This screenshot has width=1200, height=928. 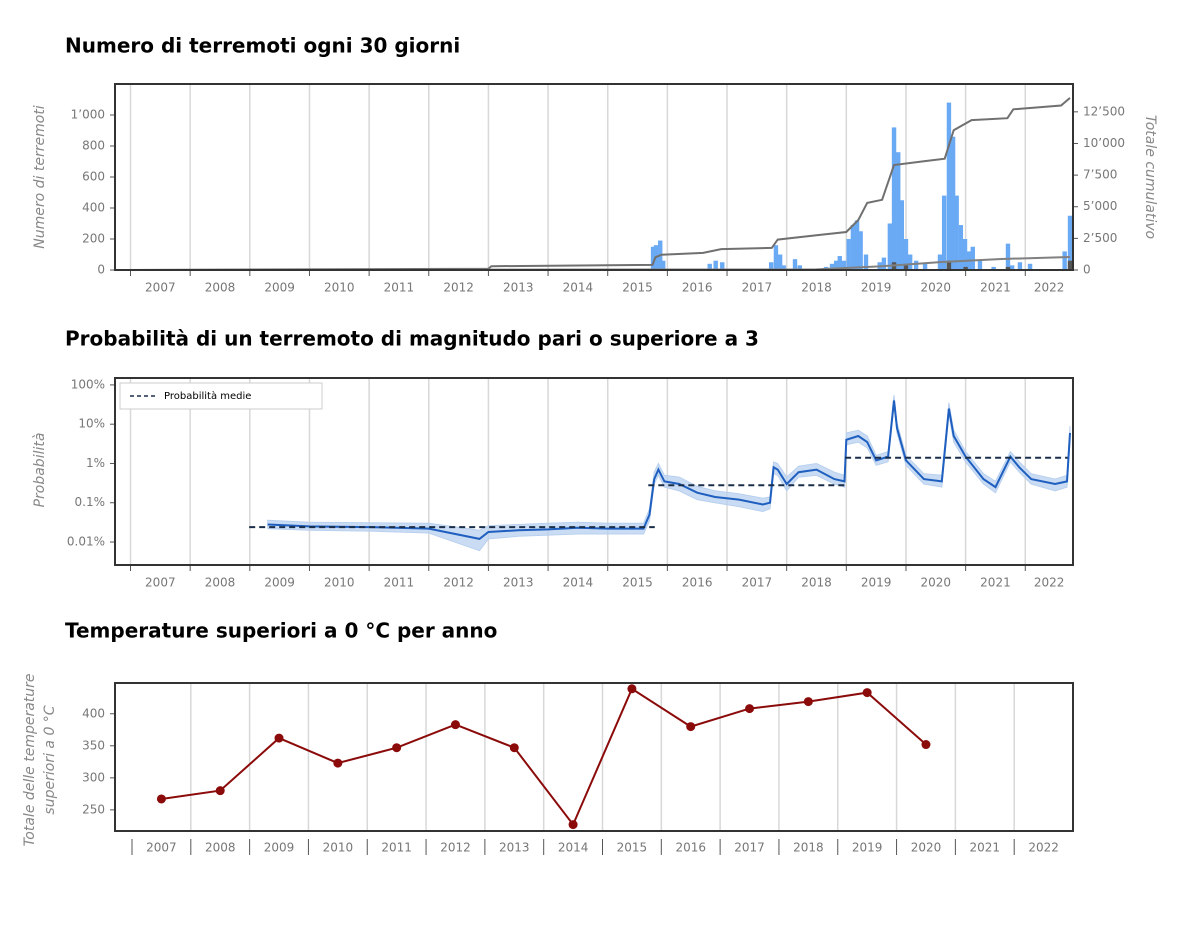 I want to click on y-tick-label: 0.1%, so click(x=90, y=502).